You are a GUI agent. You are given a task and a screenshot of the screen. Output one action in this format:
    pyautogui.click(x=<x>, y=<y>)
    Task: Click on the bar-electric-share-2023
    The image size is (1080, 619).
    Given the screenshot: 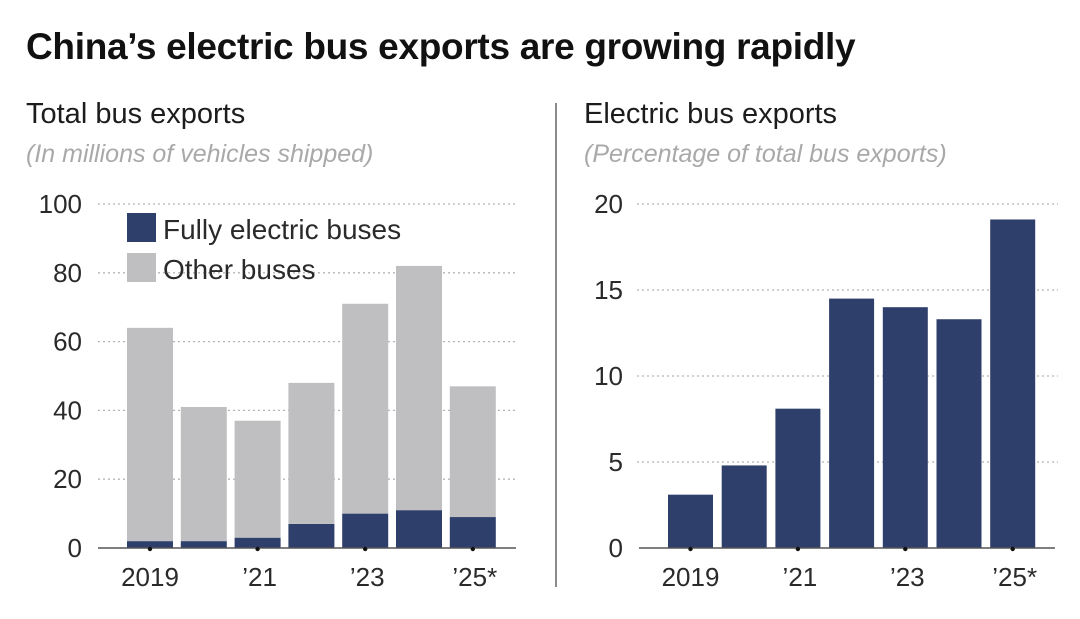 What is the action you would take?
    pyautogui.click(x=905, y=427)
    